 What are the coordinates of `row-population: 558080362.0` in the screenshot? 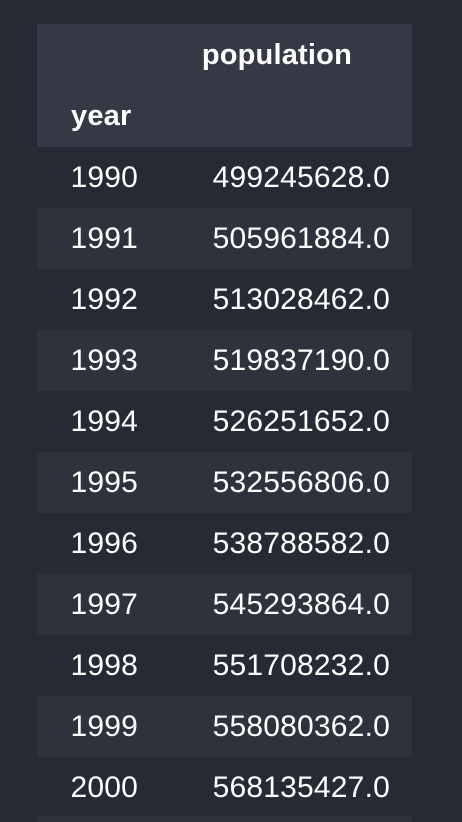 It's located at (301, 726).